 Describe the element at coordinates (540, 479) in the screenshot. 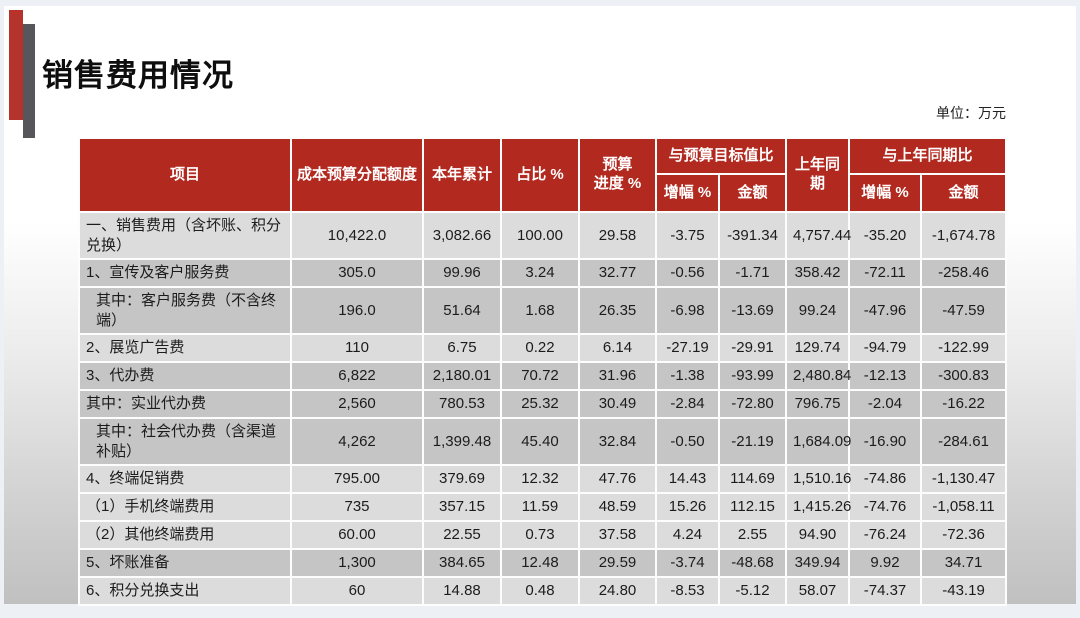

I see `value-cell: 12.32` at that location.